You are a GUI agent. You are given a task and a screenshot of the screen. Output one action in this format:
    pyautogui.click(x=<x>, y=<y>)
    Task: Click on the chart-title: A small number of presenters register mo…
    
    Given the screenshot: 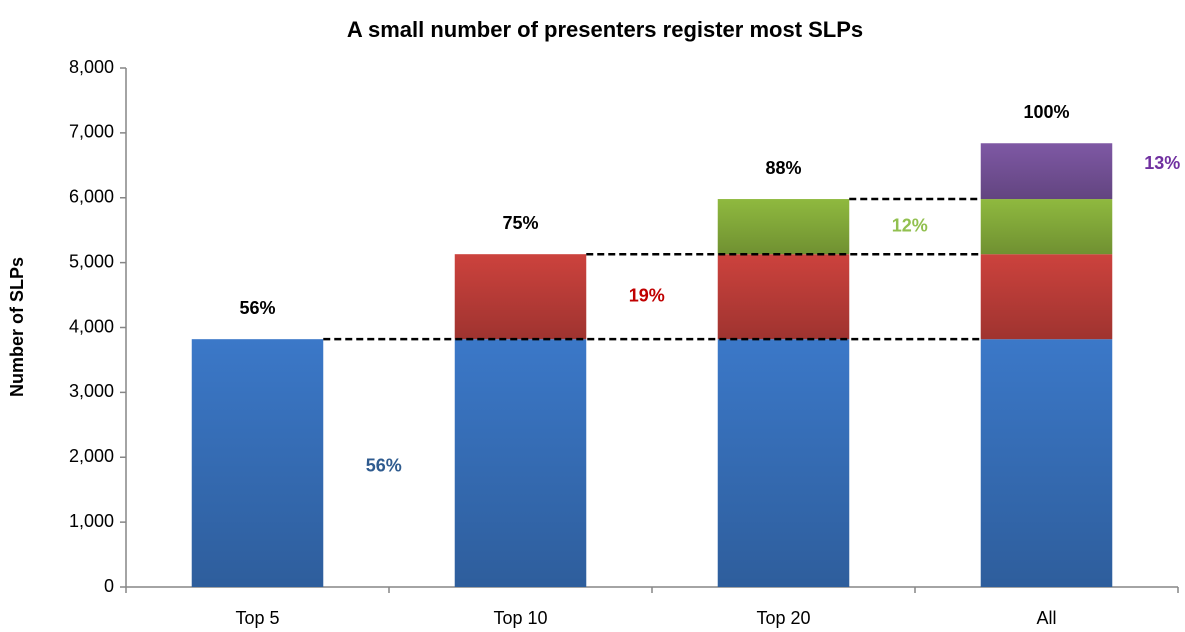 What is the action you would take?
    pyautogui.click(x=605, y=29)
    